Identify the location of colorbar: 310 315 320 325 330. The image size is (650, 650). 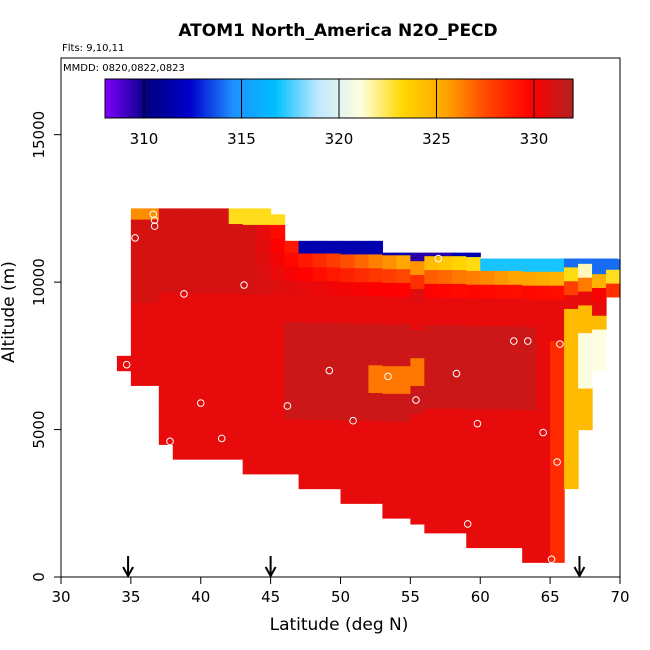
(339, 113).